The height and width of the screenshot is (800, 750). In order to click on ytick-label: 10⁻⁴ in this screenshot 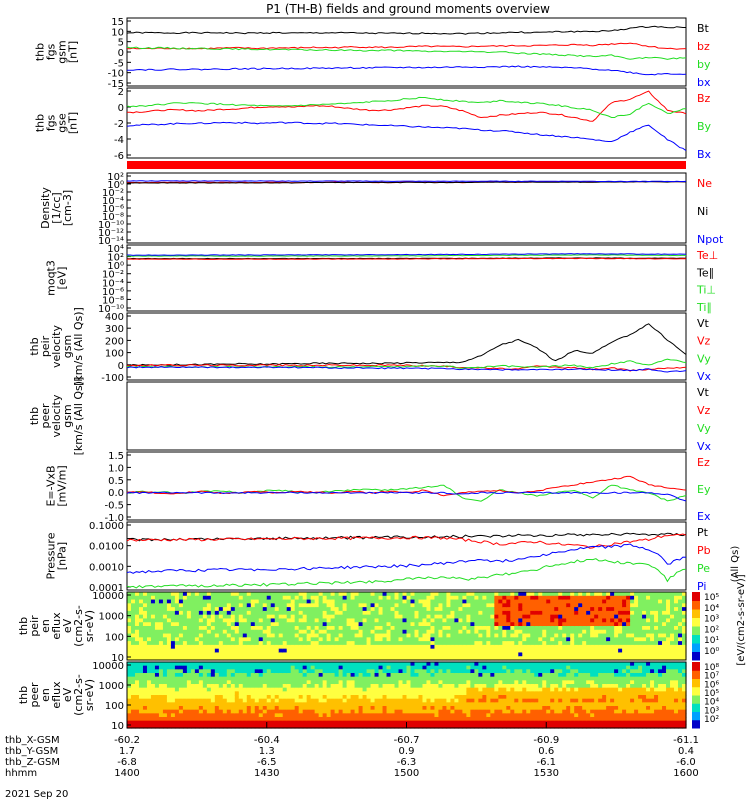, I will do `click(113, 201)`.